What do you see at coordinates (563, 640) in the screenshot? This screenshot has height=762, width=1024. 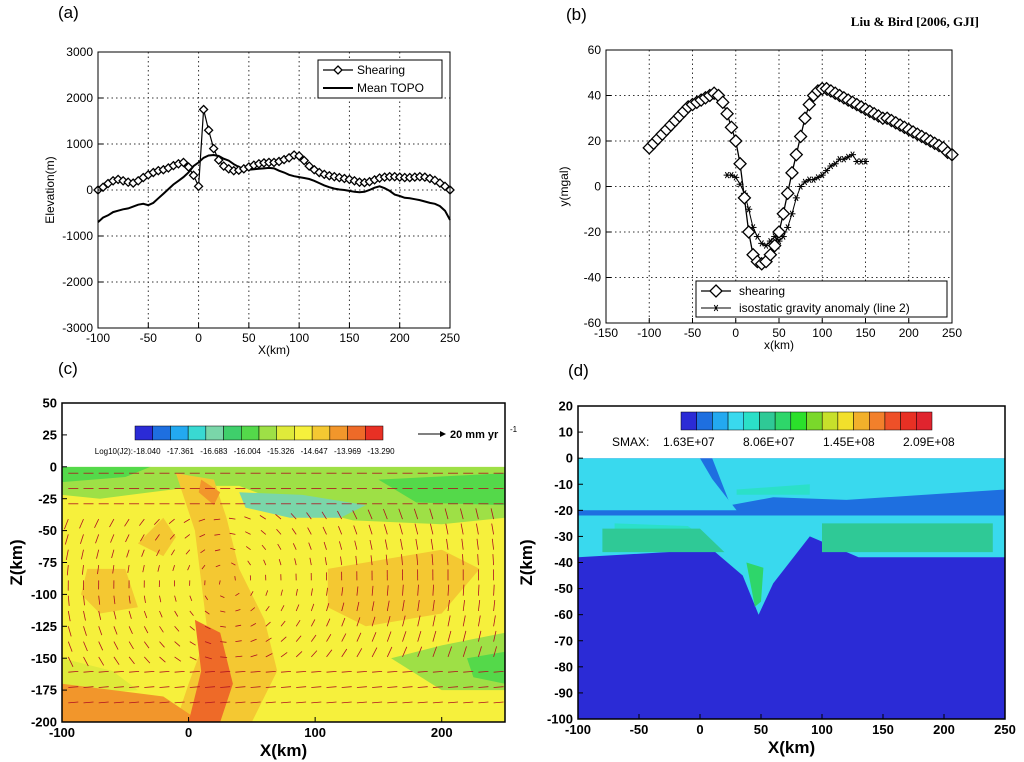 I see `y-tick-label: -70` at bounding box center [563, 640].